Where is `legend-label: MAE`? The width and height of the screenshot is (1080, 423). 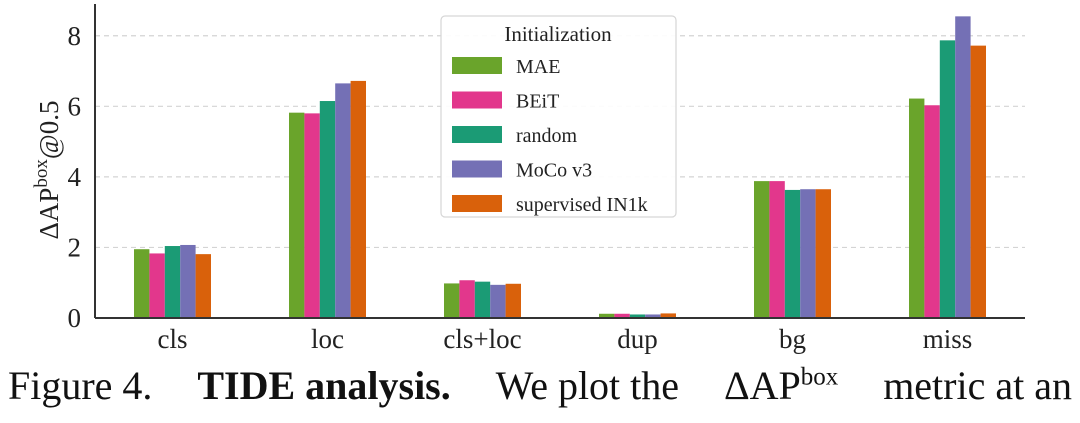 legend-label: MAE is located at coordinates (538, 67).